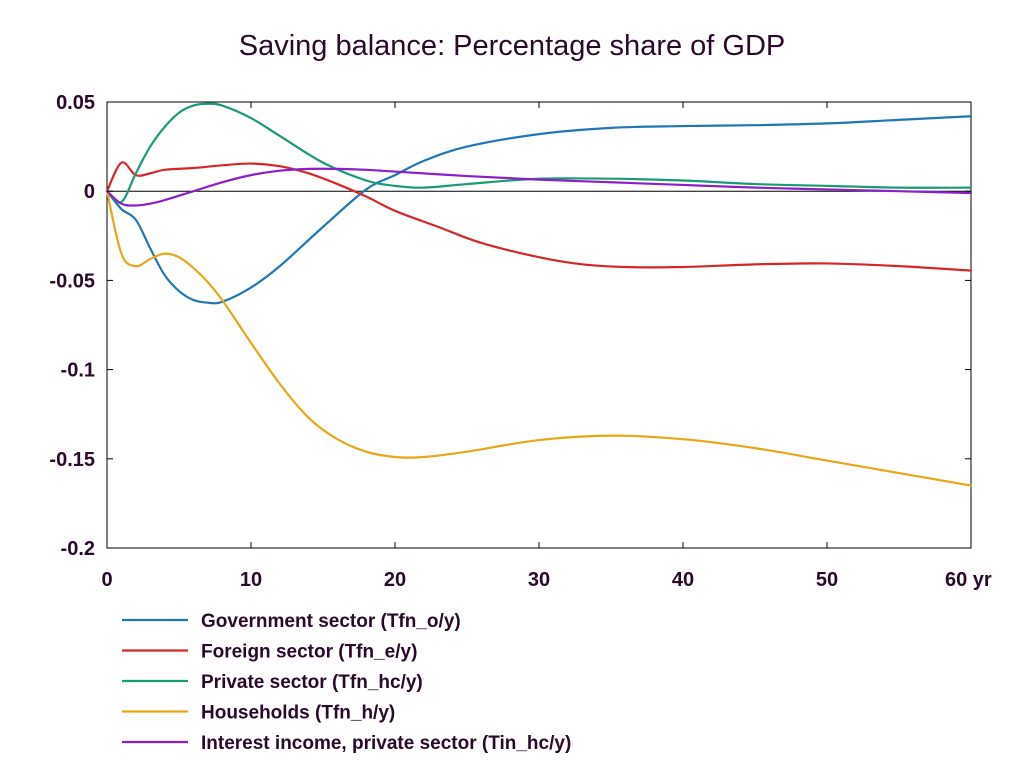 This screenshot has width=1024, height=778. I want to click on x-tick-label: 40, so click(683, 580).